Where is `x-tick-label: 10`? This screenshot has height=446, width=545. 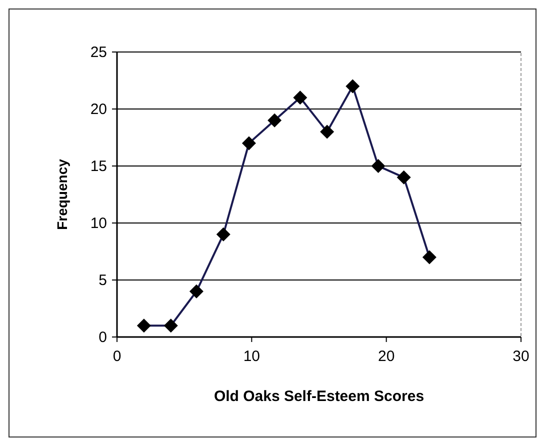
x-tick-label: 10 is located at coordinates (251, 356).